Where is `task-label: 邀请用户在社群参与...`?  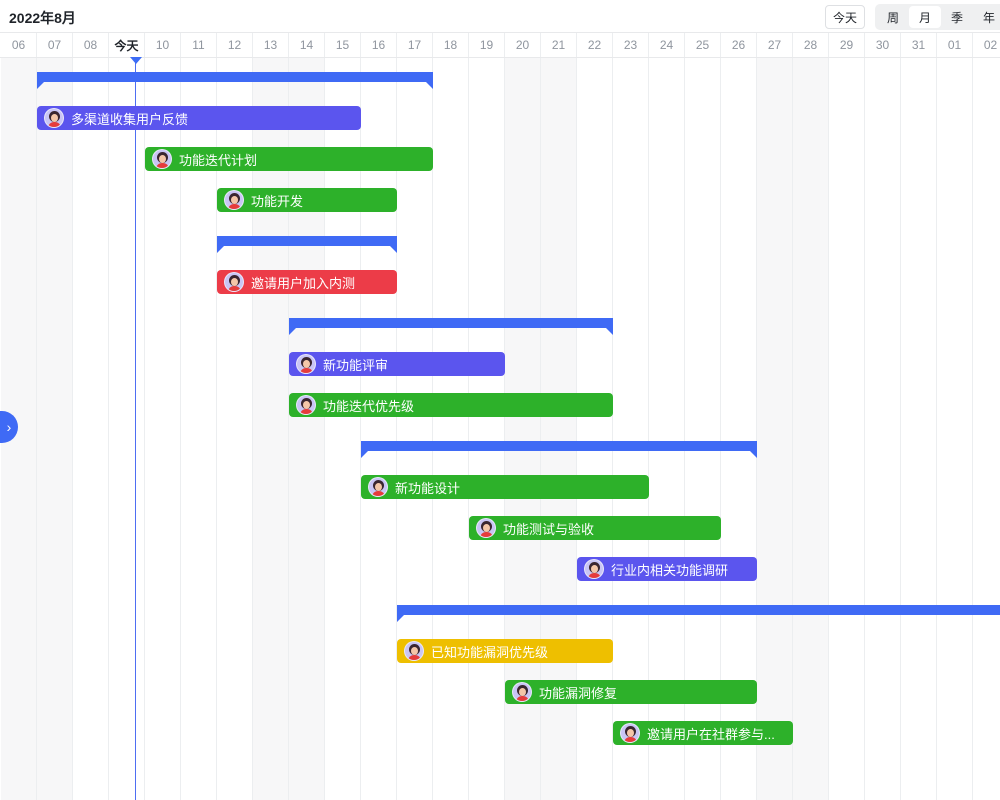 task-label: 邀请用户在社群参与... is located at coordinates (711, 734).